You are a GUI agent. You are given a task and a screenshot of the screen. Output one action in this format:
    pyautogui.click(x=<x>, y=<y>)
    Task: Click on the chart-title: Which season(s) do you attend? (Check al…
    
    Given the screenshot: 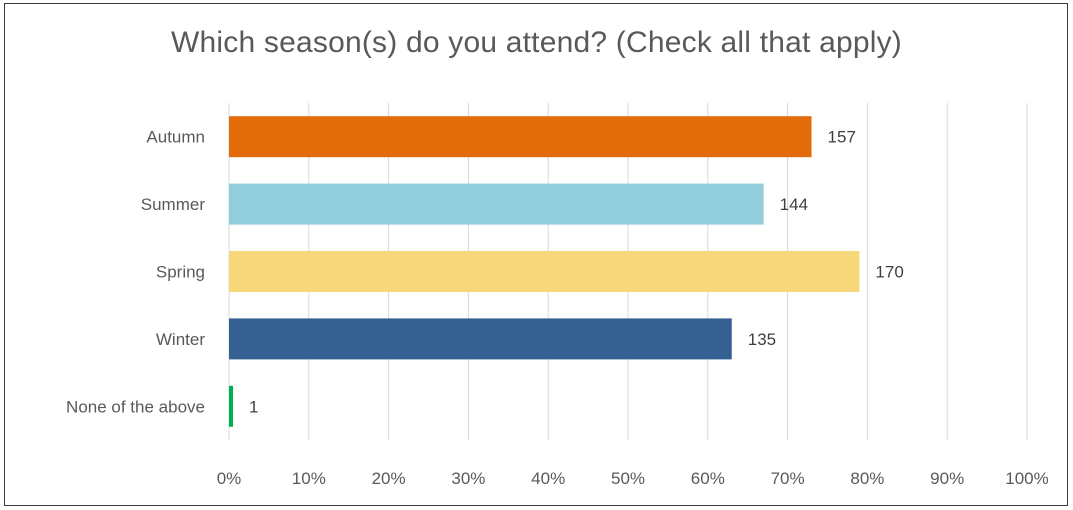 What is the action you would take?
    pyautogui.click(x=536, y=42)
    